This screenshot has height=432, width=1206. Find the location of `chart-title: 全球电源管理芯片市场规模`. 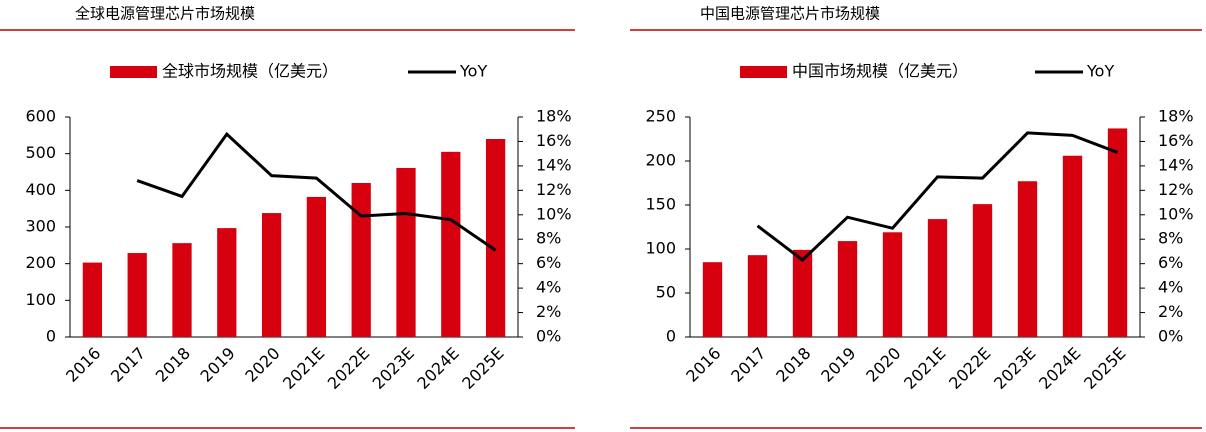

chart-title: 全球电源管理芯片市场规模 is located at coordinates (165, 14).